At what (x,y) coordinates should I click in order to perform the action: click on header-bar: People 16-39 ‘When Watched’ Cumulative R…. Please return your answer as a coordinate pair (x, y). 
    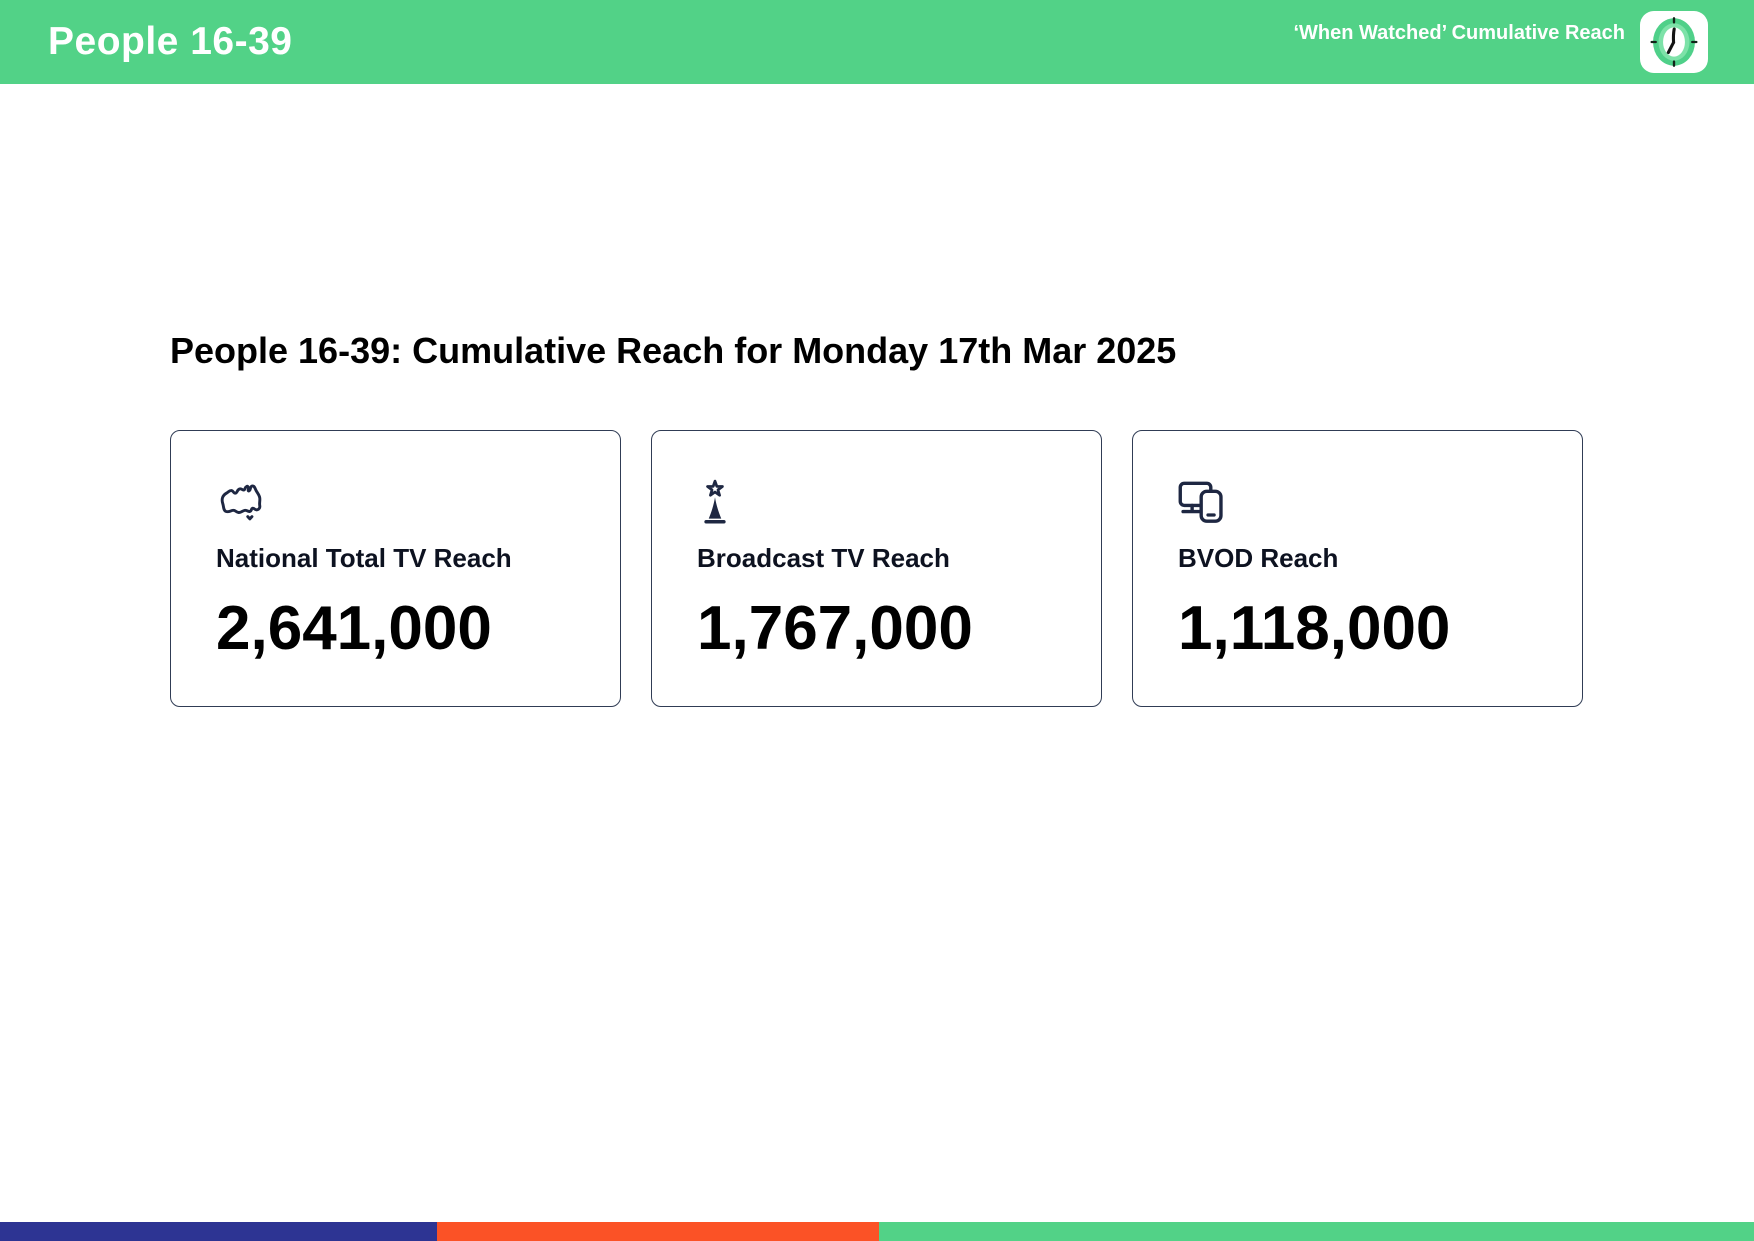
    Looking at the image, I should click on (877, 42).